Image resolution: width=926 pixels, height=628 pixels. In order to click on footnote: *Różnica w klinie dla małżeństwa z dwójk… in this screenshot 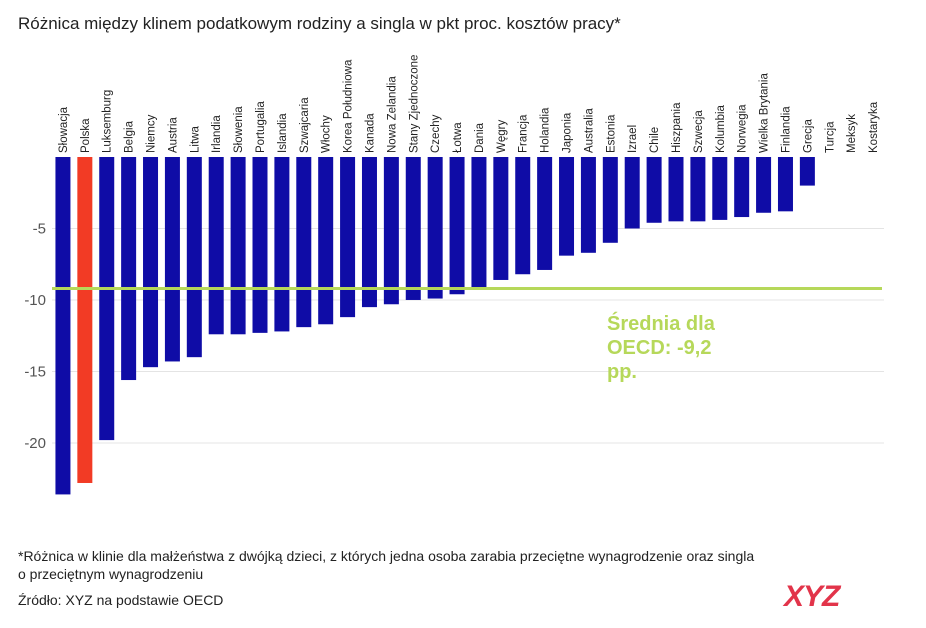, I will do `click(386, 565)`.